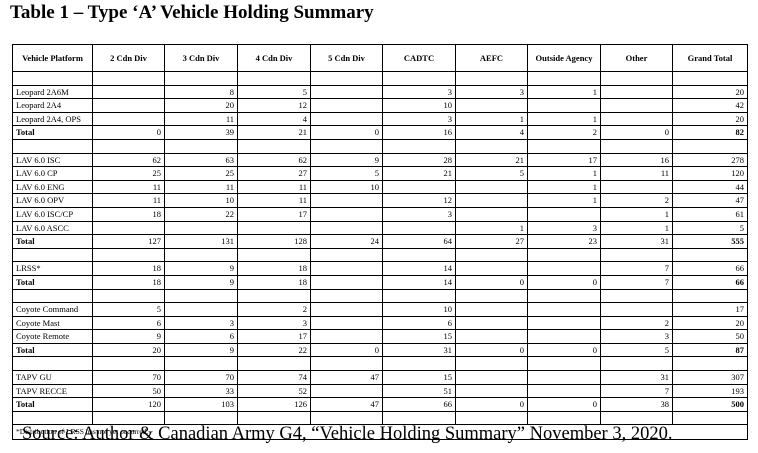 This screenshot has height=453, width=758. What do you see at coordinates (636, 268) in the screenshot?
I see `value-cell: 7` at bounding box center [636, 268].